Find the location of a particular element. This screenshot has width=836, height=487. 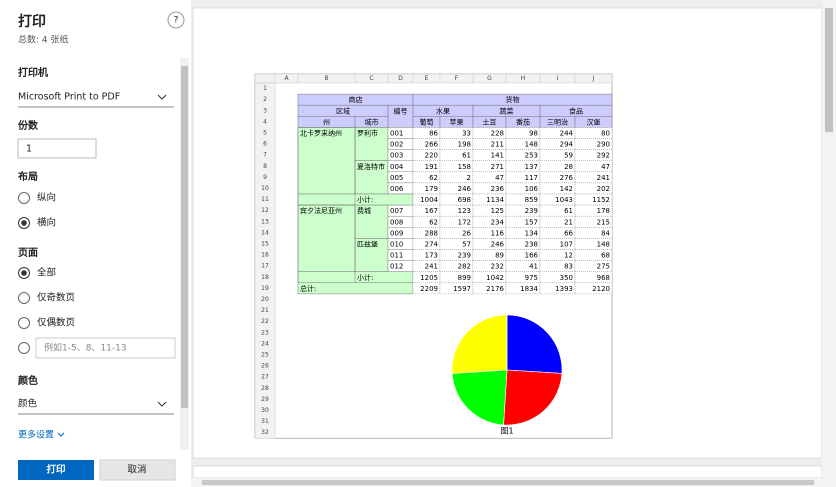

value-cell-text: 239 is located at coordinates (464, 256).